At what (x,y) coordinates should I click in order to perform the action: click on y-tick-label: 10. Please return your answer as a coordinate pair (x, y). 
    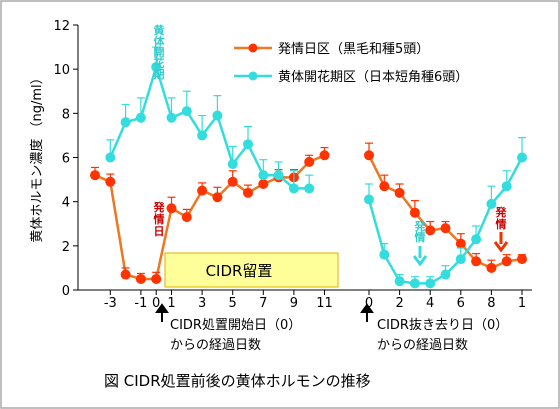
    Looking at the image, I should click on (61, 70).